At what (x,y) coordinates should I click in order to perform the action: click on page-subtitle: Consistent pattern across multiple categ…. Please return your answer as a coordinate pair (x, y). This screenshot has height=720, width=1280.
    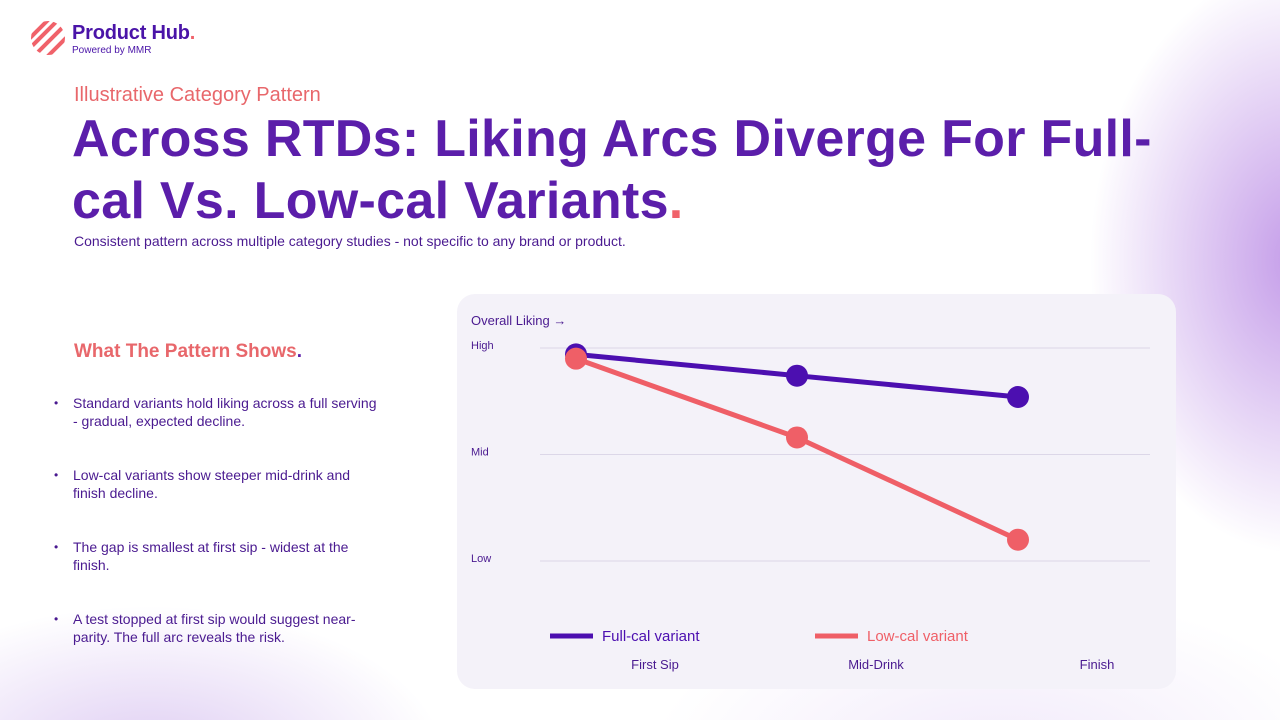
    Looking at the image, I should click on (350, 241).